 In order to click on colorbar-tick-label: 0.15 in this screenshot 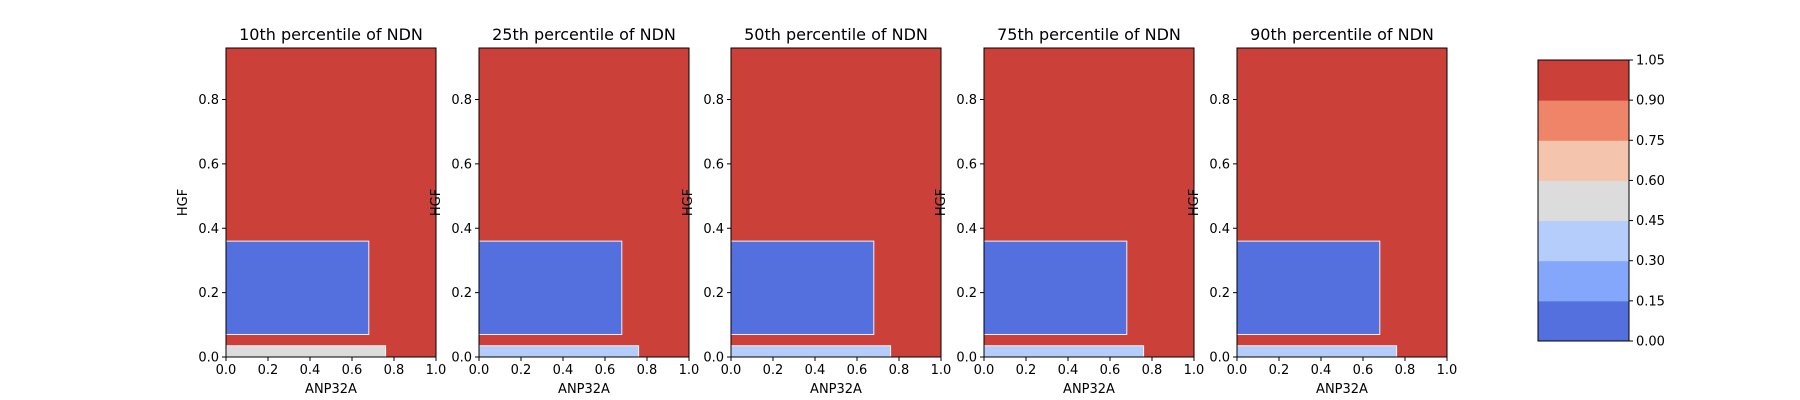, I will do `click(1650, 301)`.